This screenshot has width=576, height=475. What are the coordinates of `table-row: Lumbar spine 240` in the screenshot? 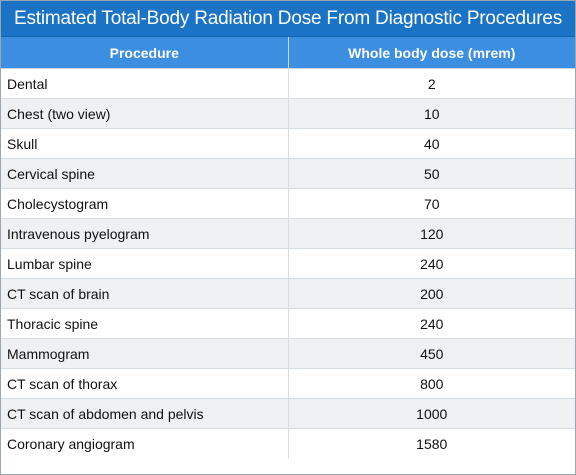 It's located at (288, 263).